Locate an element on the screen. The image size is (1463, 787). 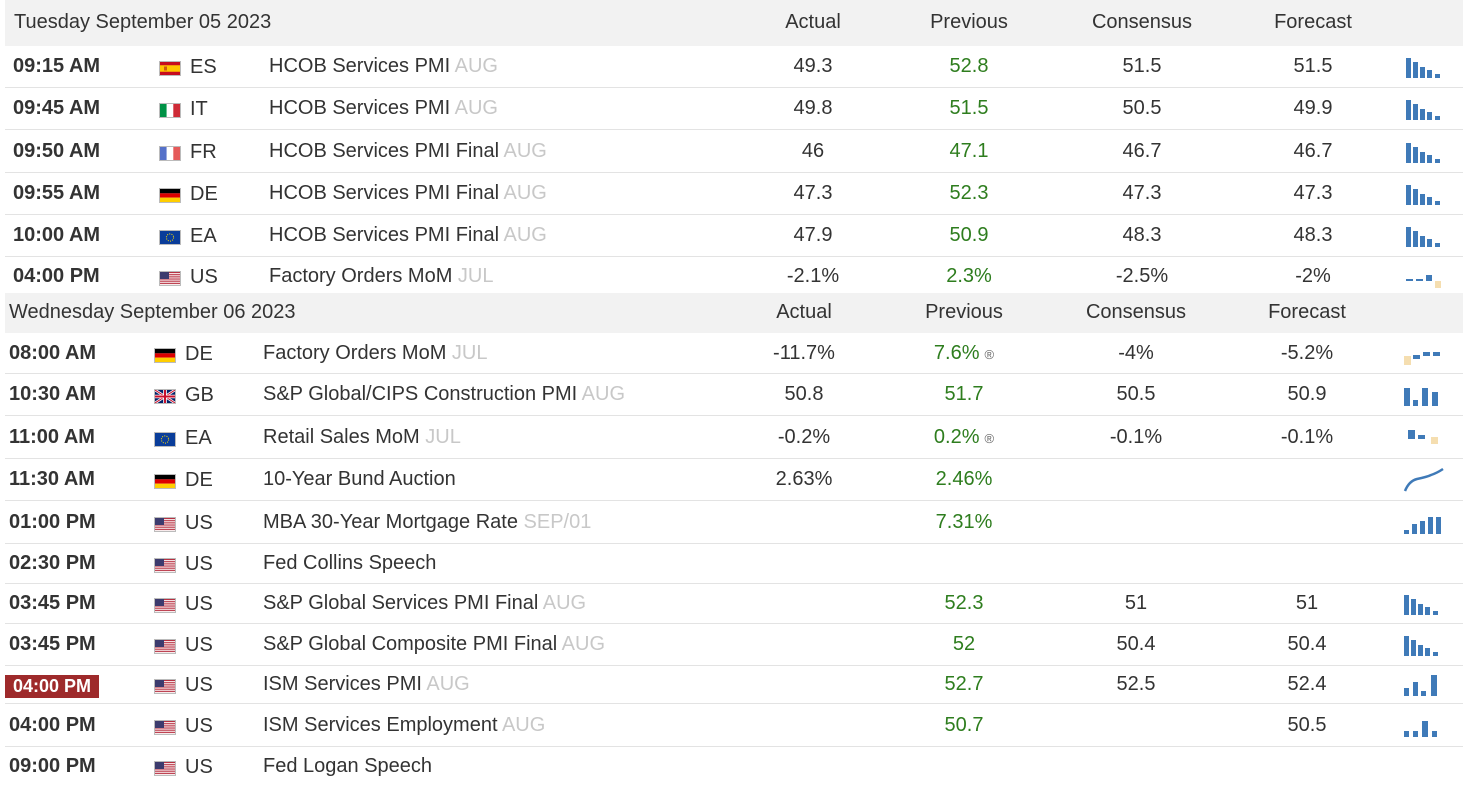
calendar-row: 11:30 AM DE 10-Year Bund Auction 2.63% 2.46% is located at coordinates (734, 480).